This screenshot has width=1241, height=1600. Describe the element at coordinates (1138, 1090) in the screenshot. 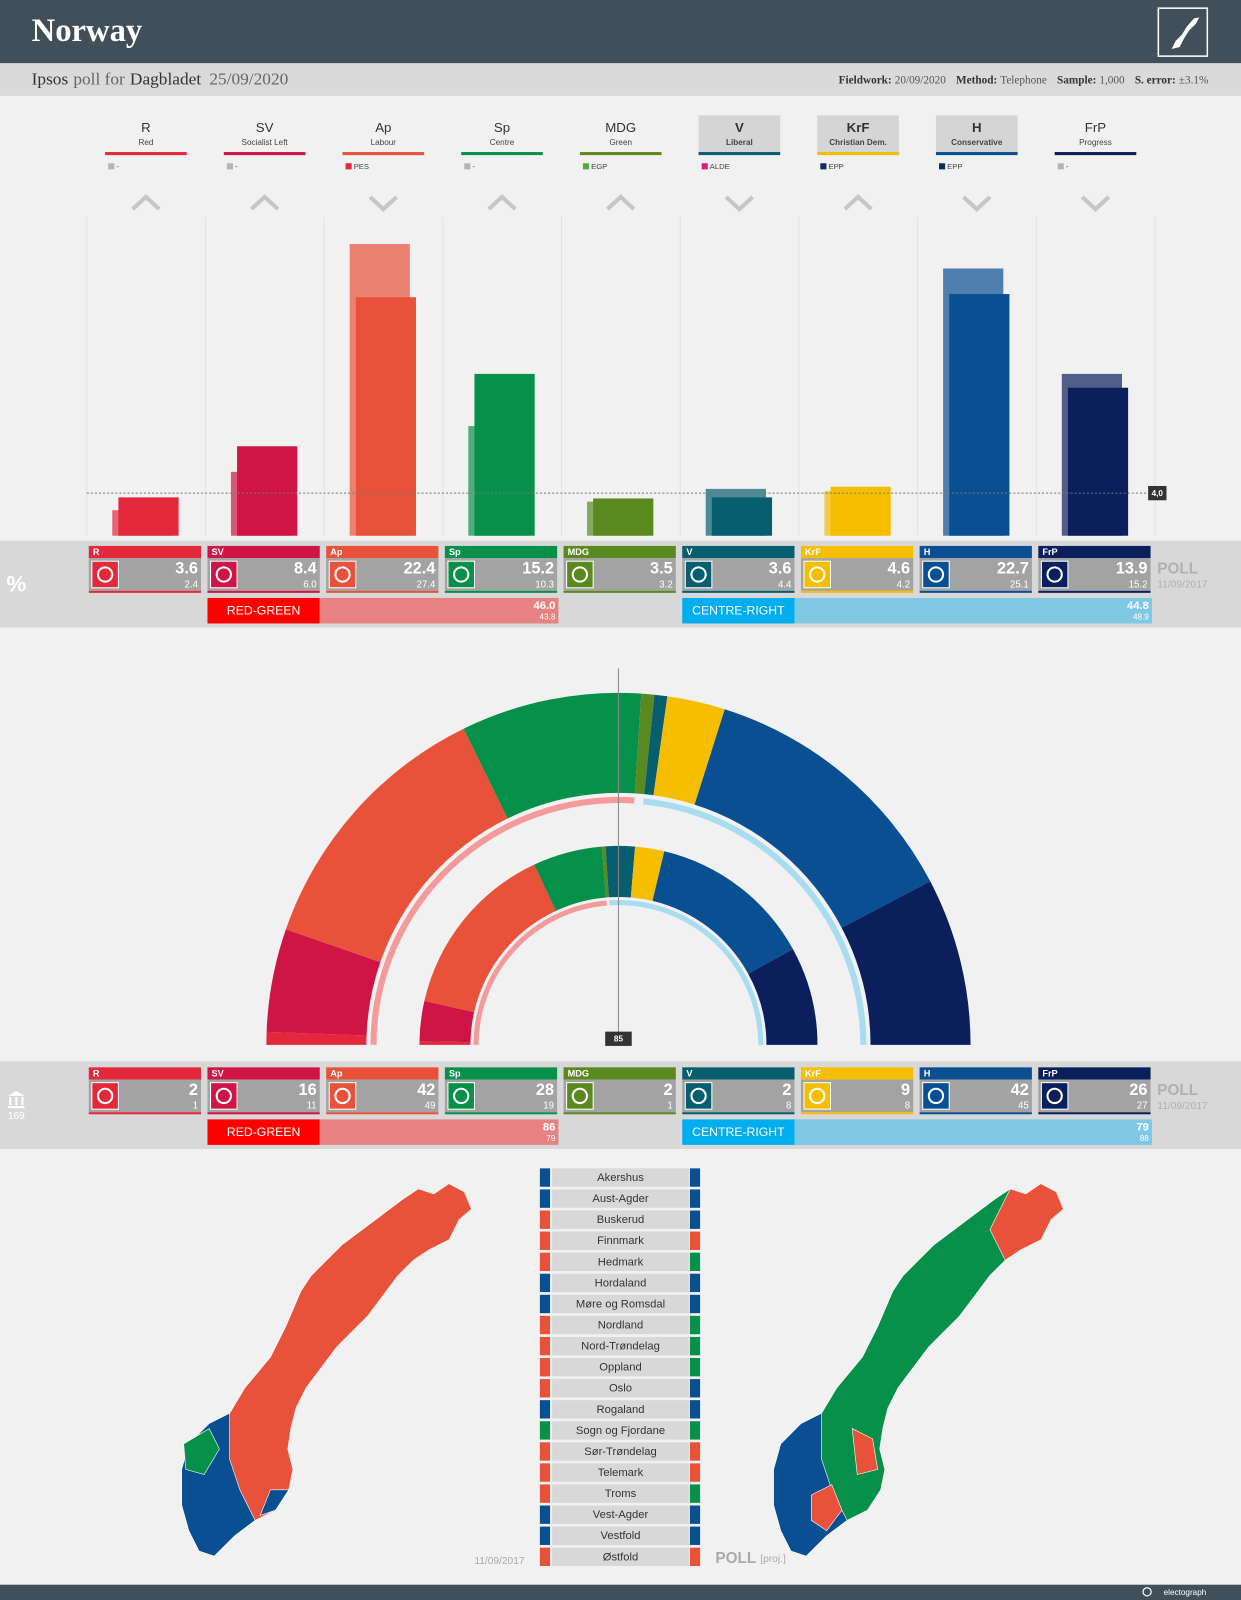

I see `tile-value: 26` at that location.